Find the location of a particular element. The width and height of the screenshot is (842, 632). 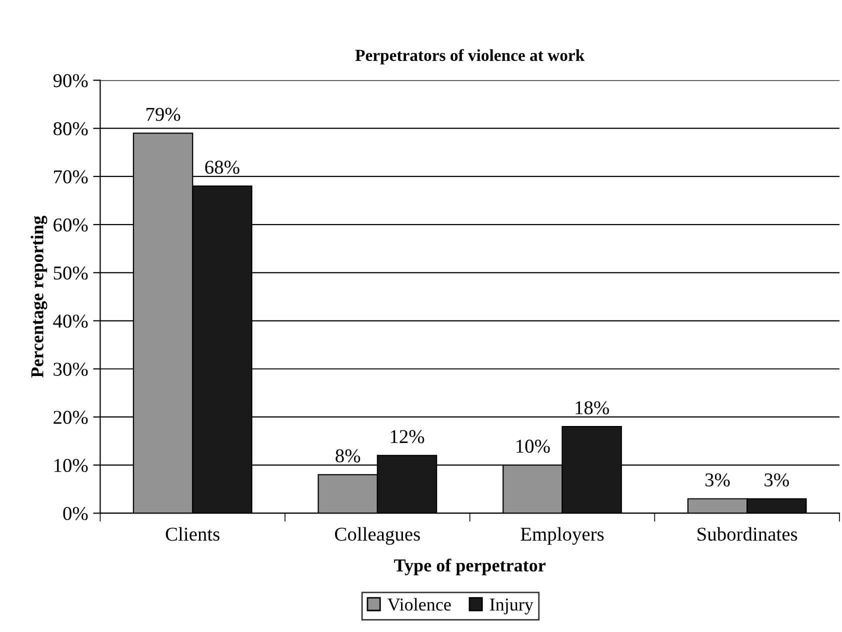

y-tick-label: 50% is located at coordinates (71, 273).